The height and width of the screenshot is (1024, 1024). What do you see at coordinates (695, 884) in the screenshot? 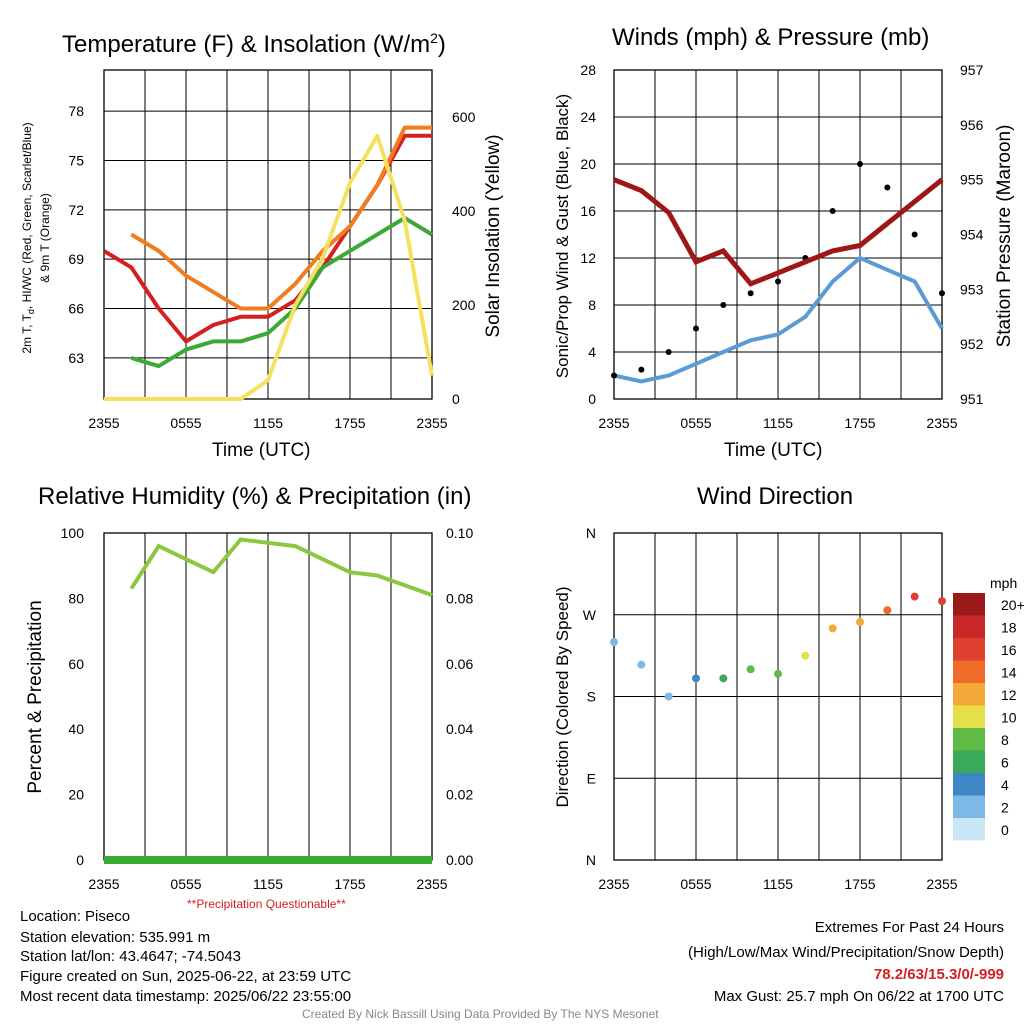
I see `dir-xtick-label: 0555` at bounding box center [695, 884].